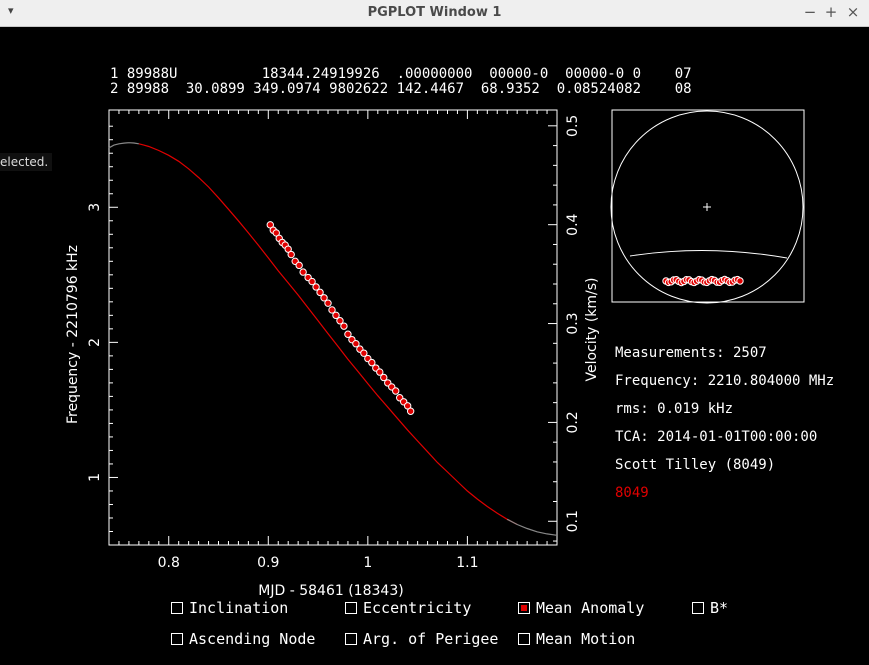 Image resolution: width=869 pixels, height=665 pixels. What do you see at coordinates (26, 162) in the screenshot?
I see `background-window-text: elected.` at bounding box center [26, 162].